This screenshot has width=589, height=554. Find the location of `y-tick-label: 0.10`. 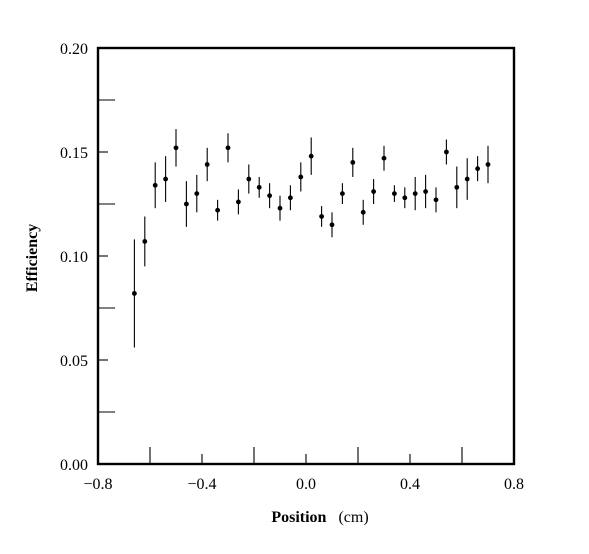

y-tick-label: 0.10 is located at coordinates (74, 257).